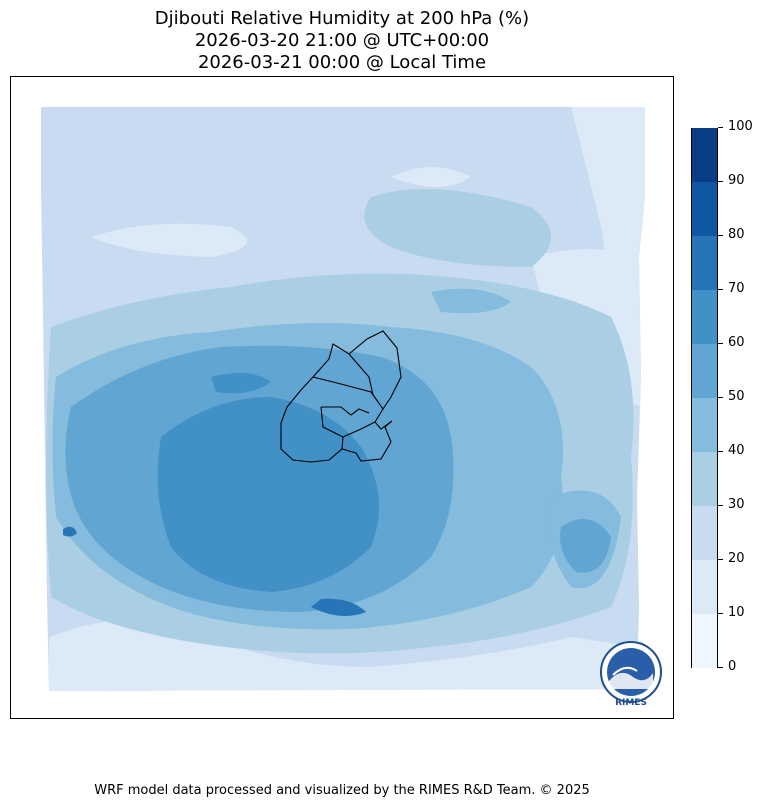 This screenshot has width=764, height=808. Describe the element at coordinates (585, 546) in the screenshot. I see `contour-40-50-east` at that location.